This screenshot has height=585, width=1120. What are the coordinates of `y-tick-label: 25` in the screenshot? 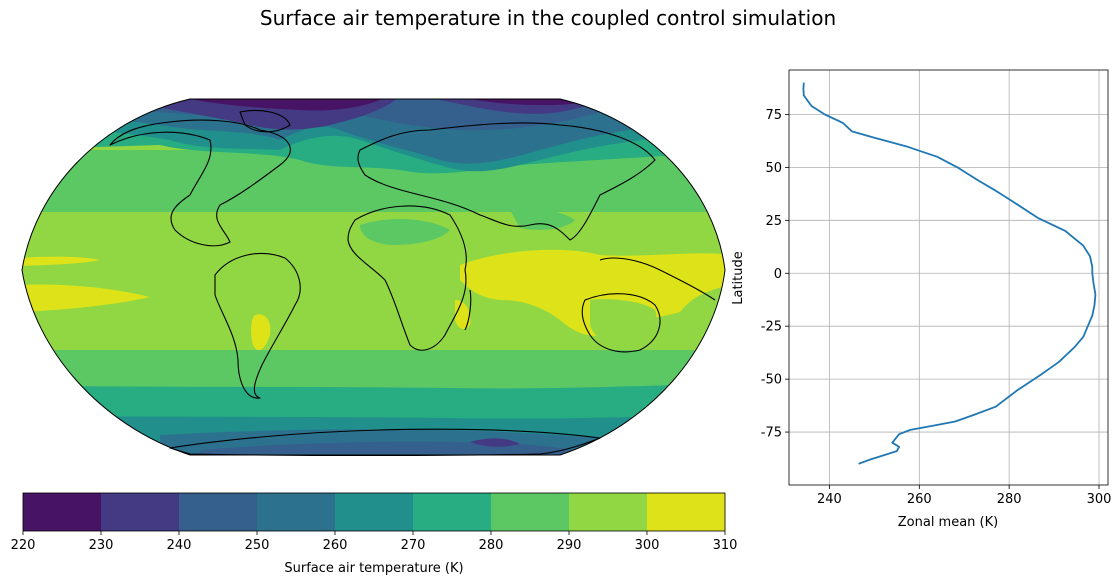 It's located at (773, 221).